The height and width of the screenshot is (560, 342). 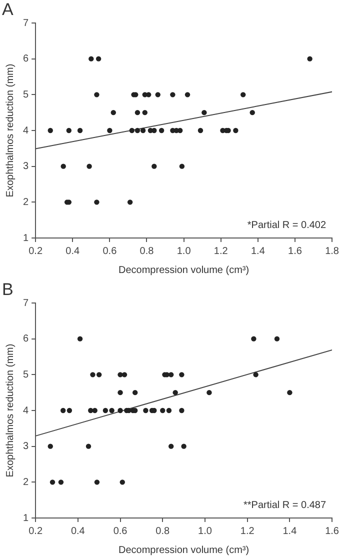 I want to click on x-tick-label: 1.8, so click(x=332, y=251).